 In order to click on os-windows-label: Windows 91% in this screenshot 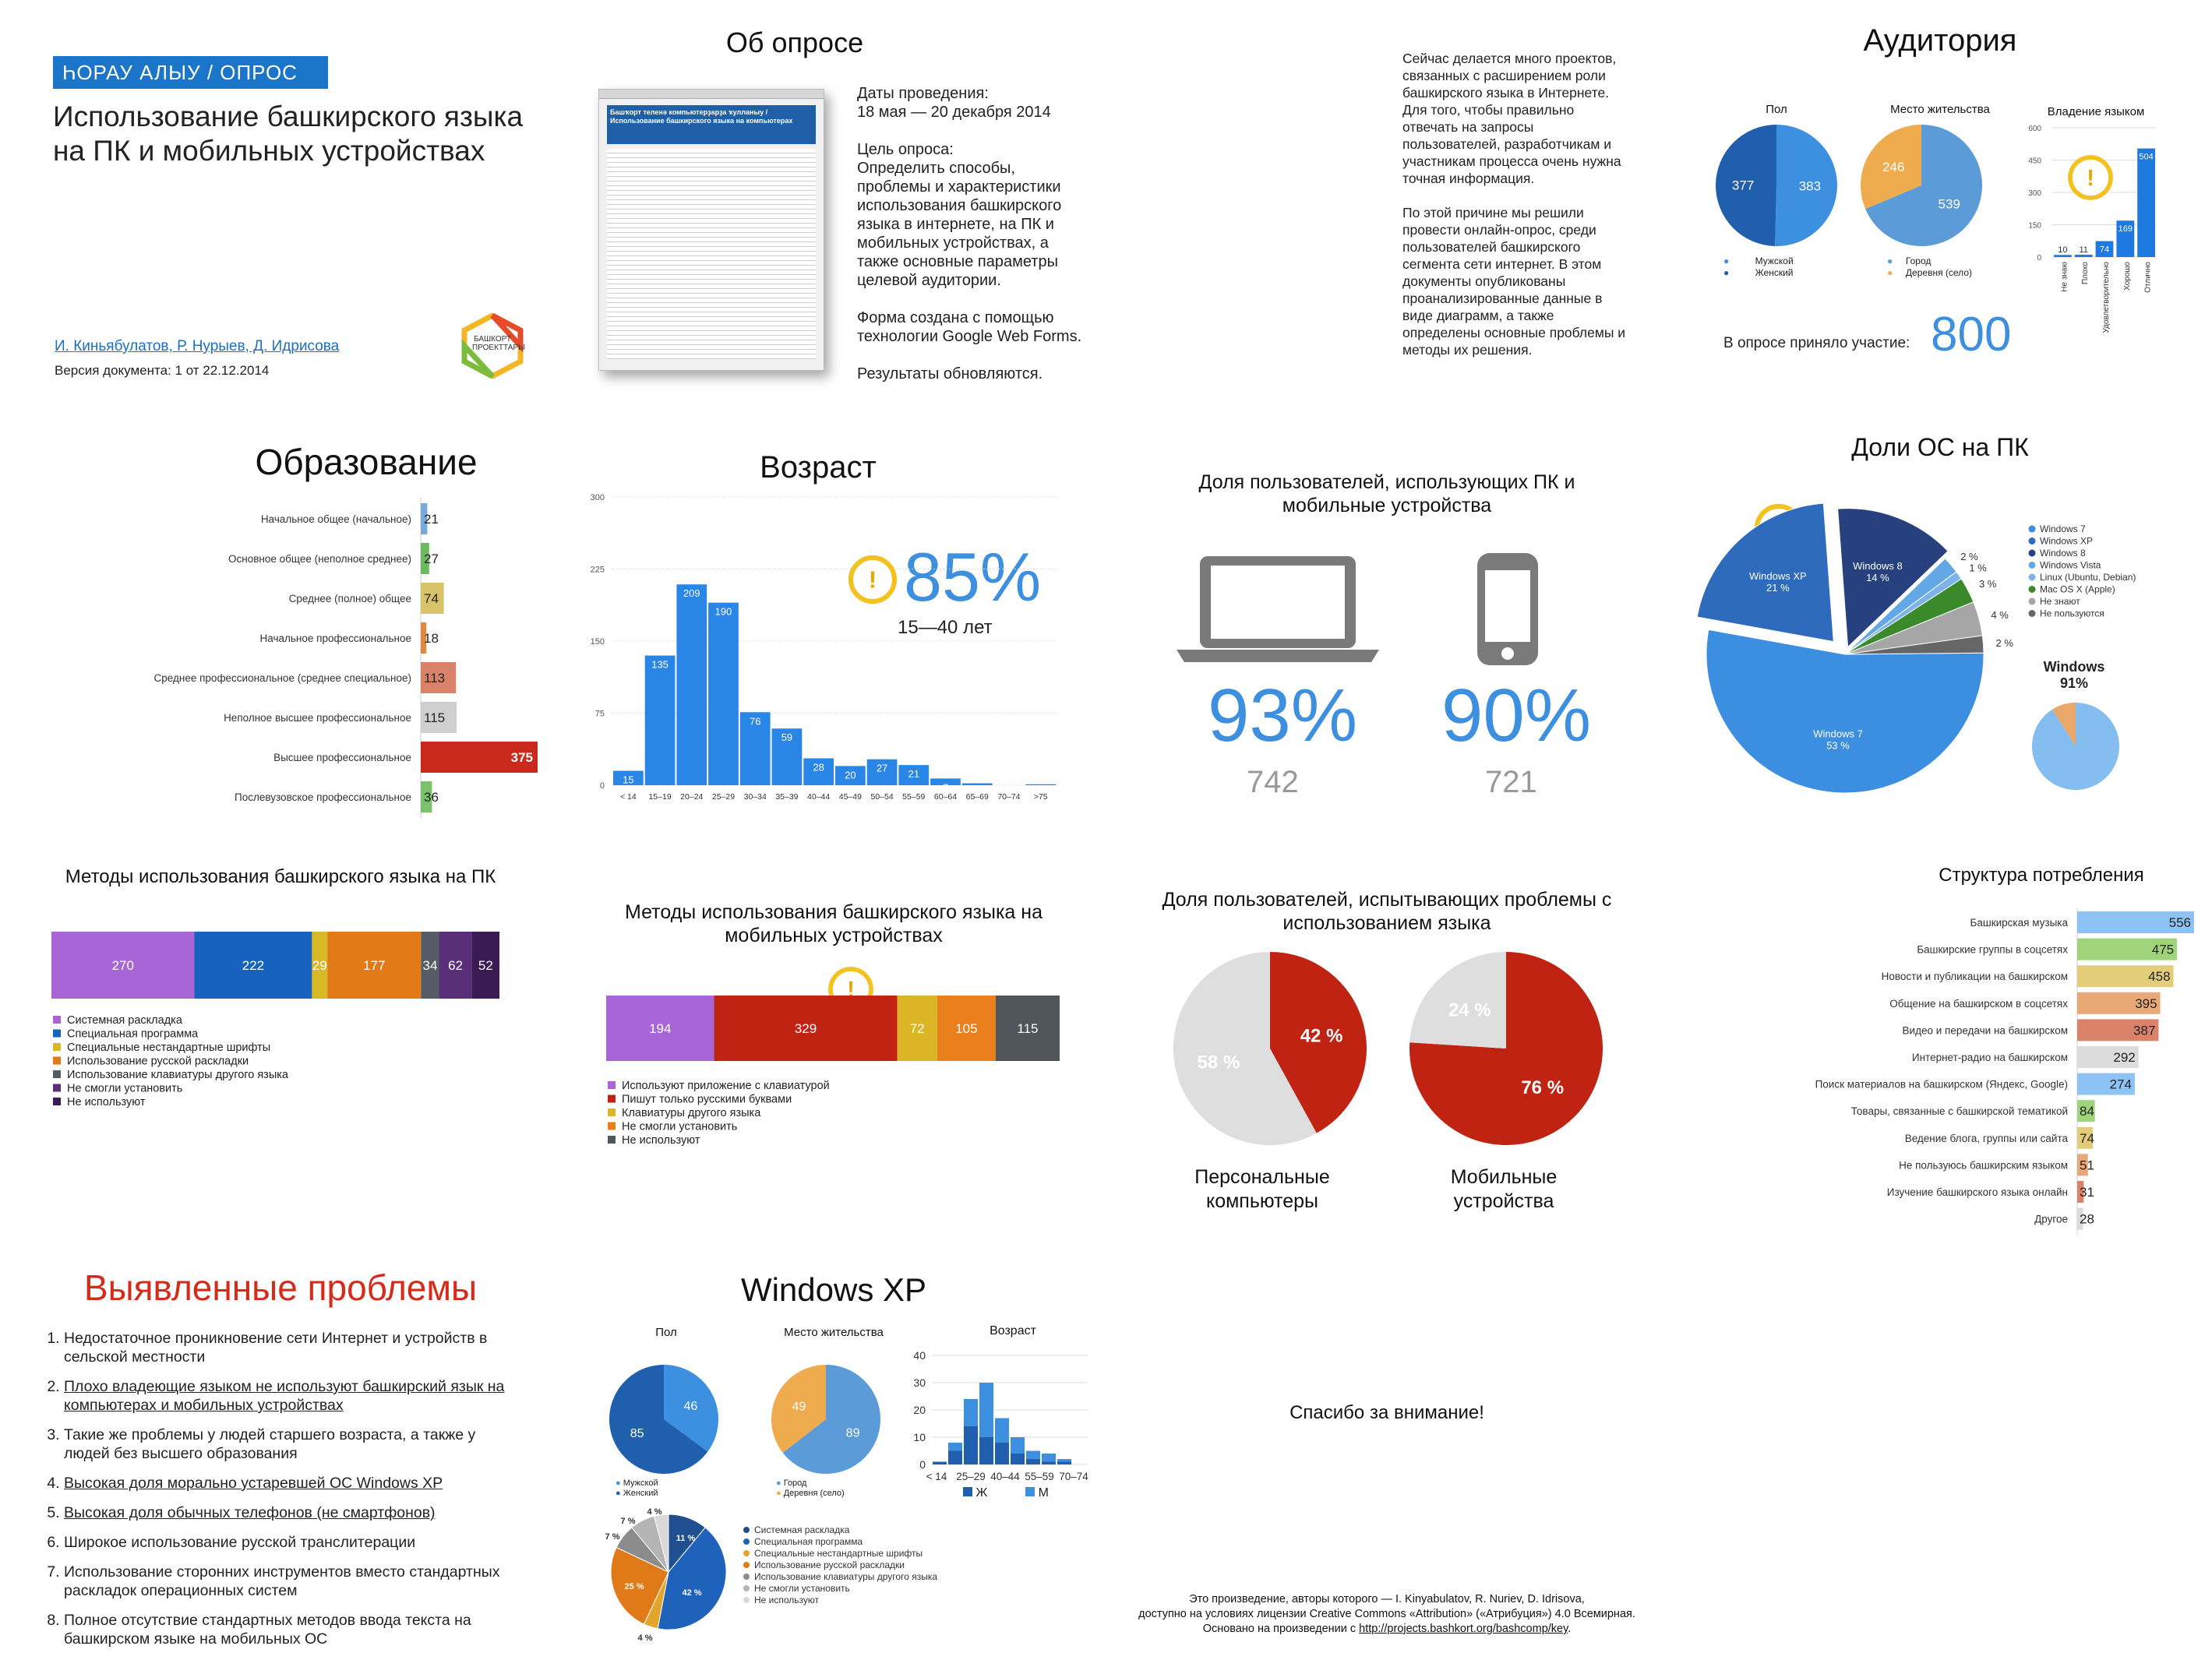, I will do `click(2074, 675)`.